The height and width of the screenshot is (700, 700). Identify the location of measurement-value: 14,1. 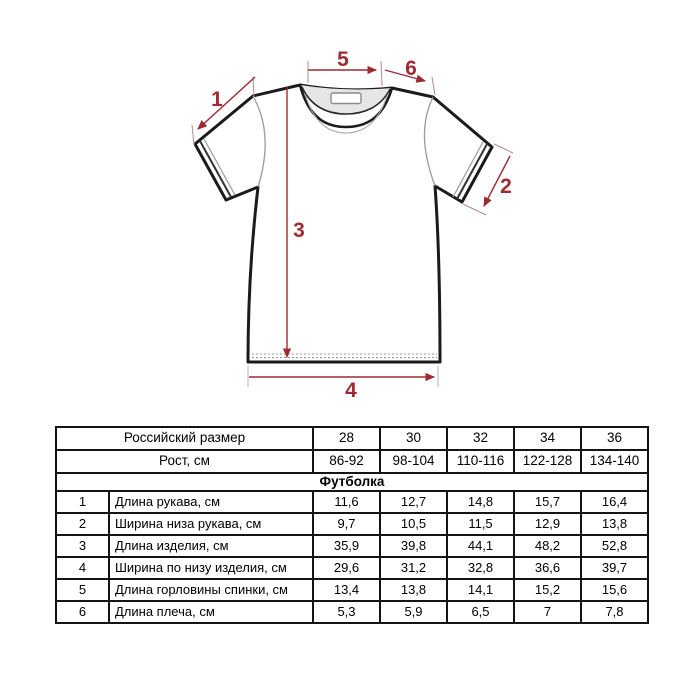
(480, 590).